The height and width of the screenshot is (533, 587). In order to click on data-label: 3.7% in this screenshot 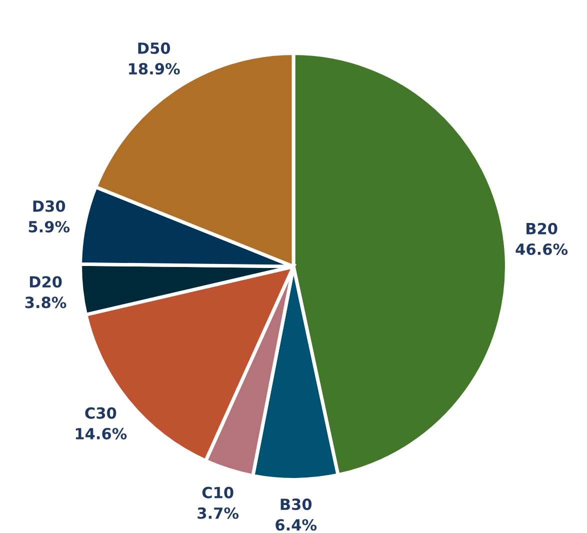, I will do `click(218, 513)`.